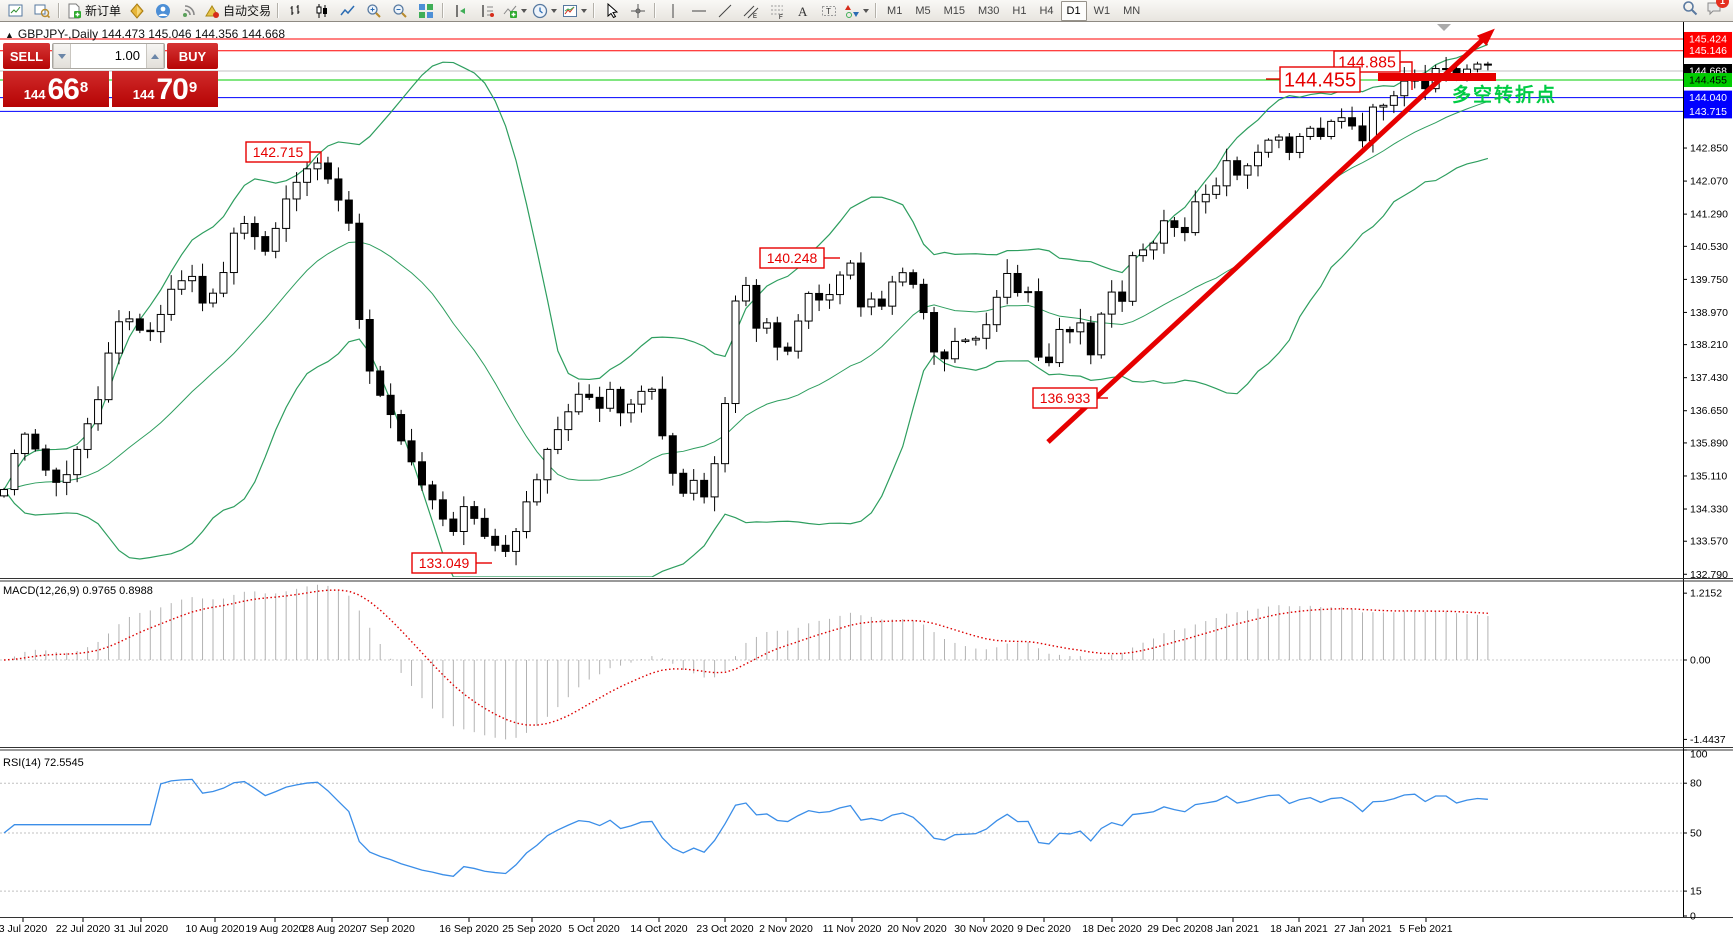  I want to click on trend-arrow-line, so click(1266, 240).